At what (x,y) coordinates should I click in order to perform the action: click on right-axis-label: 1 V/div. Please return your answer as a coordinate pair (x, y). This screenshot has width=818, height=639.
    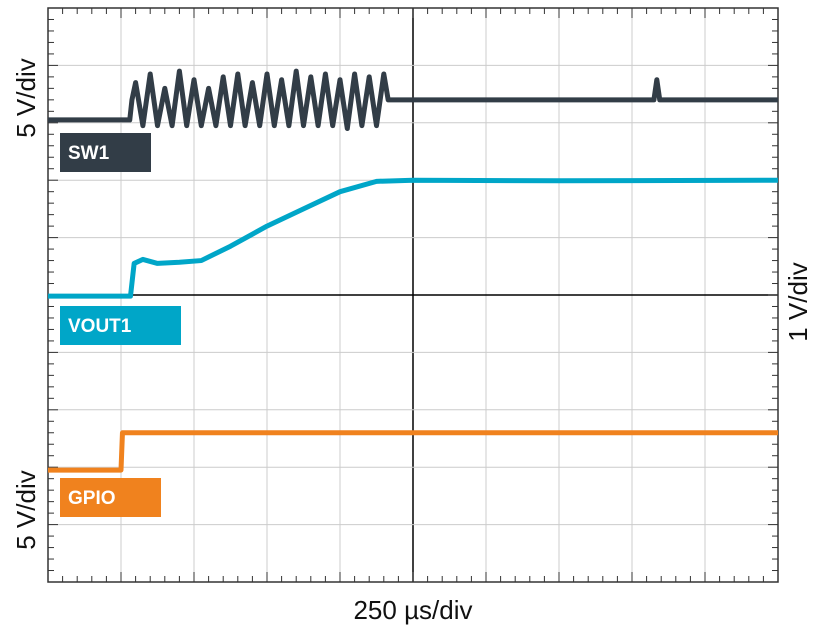
    Looking at the image, I should click on (798, 302).